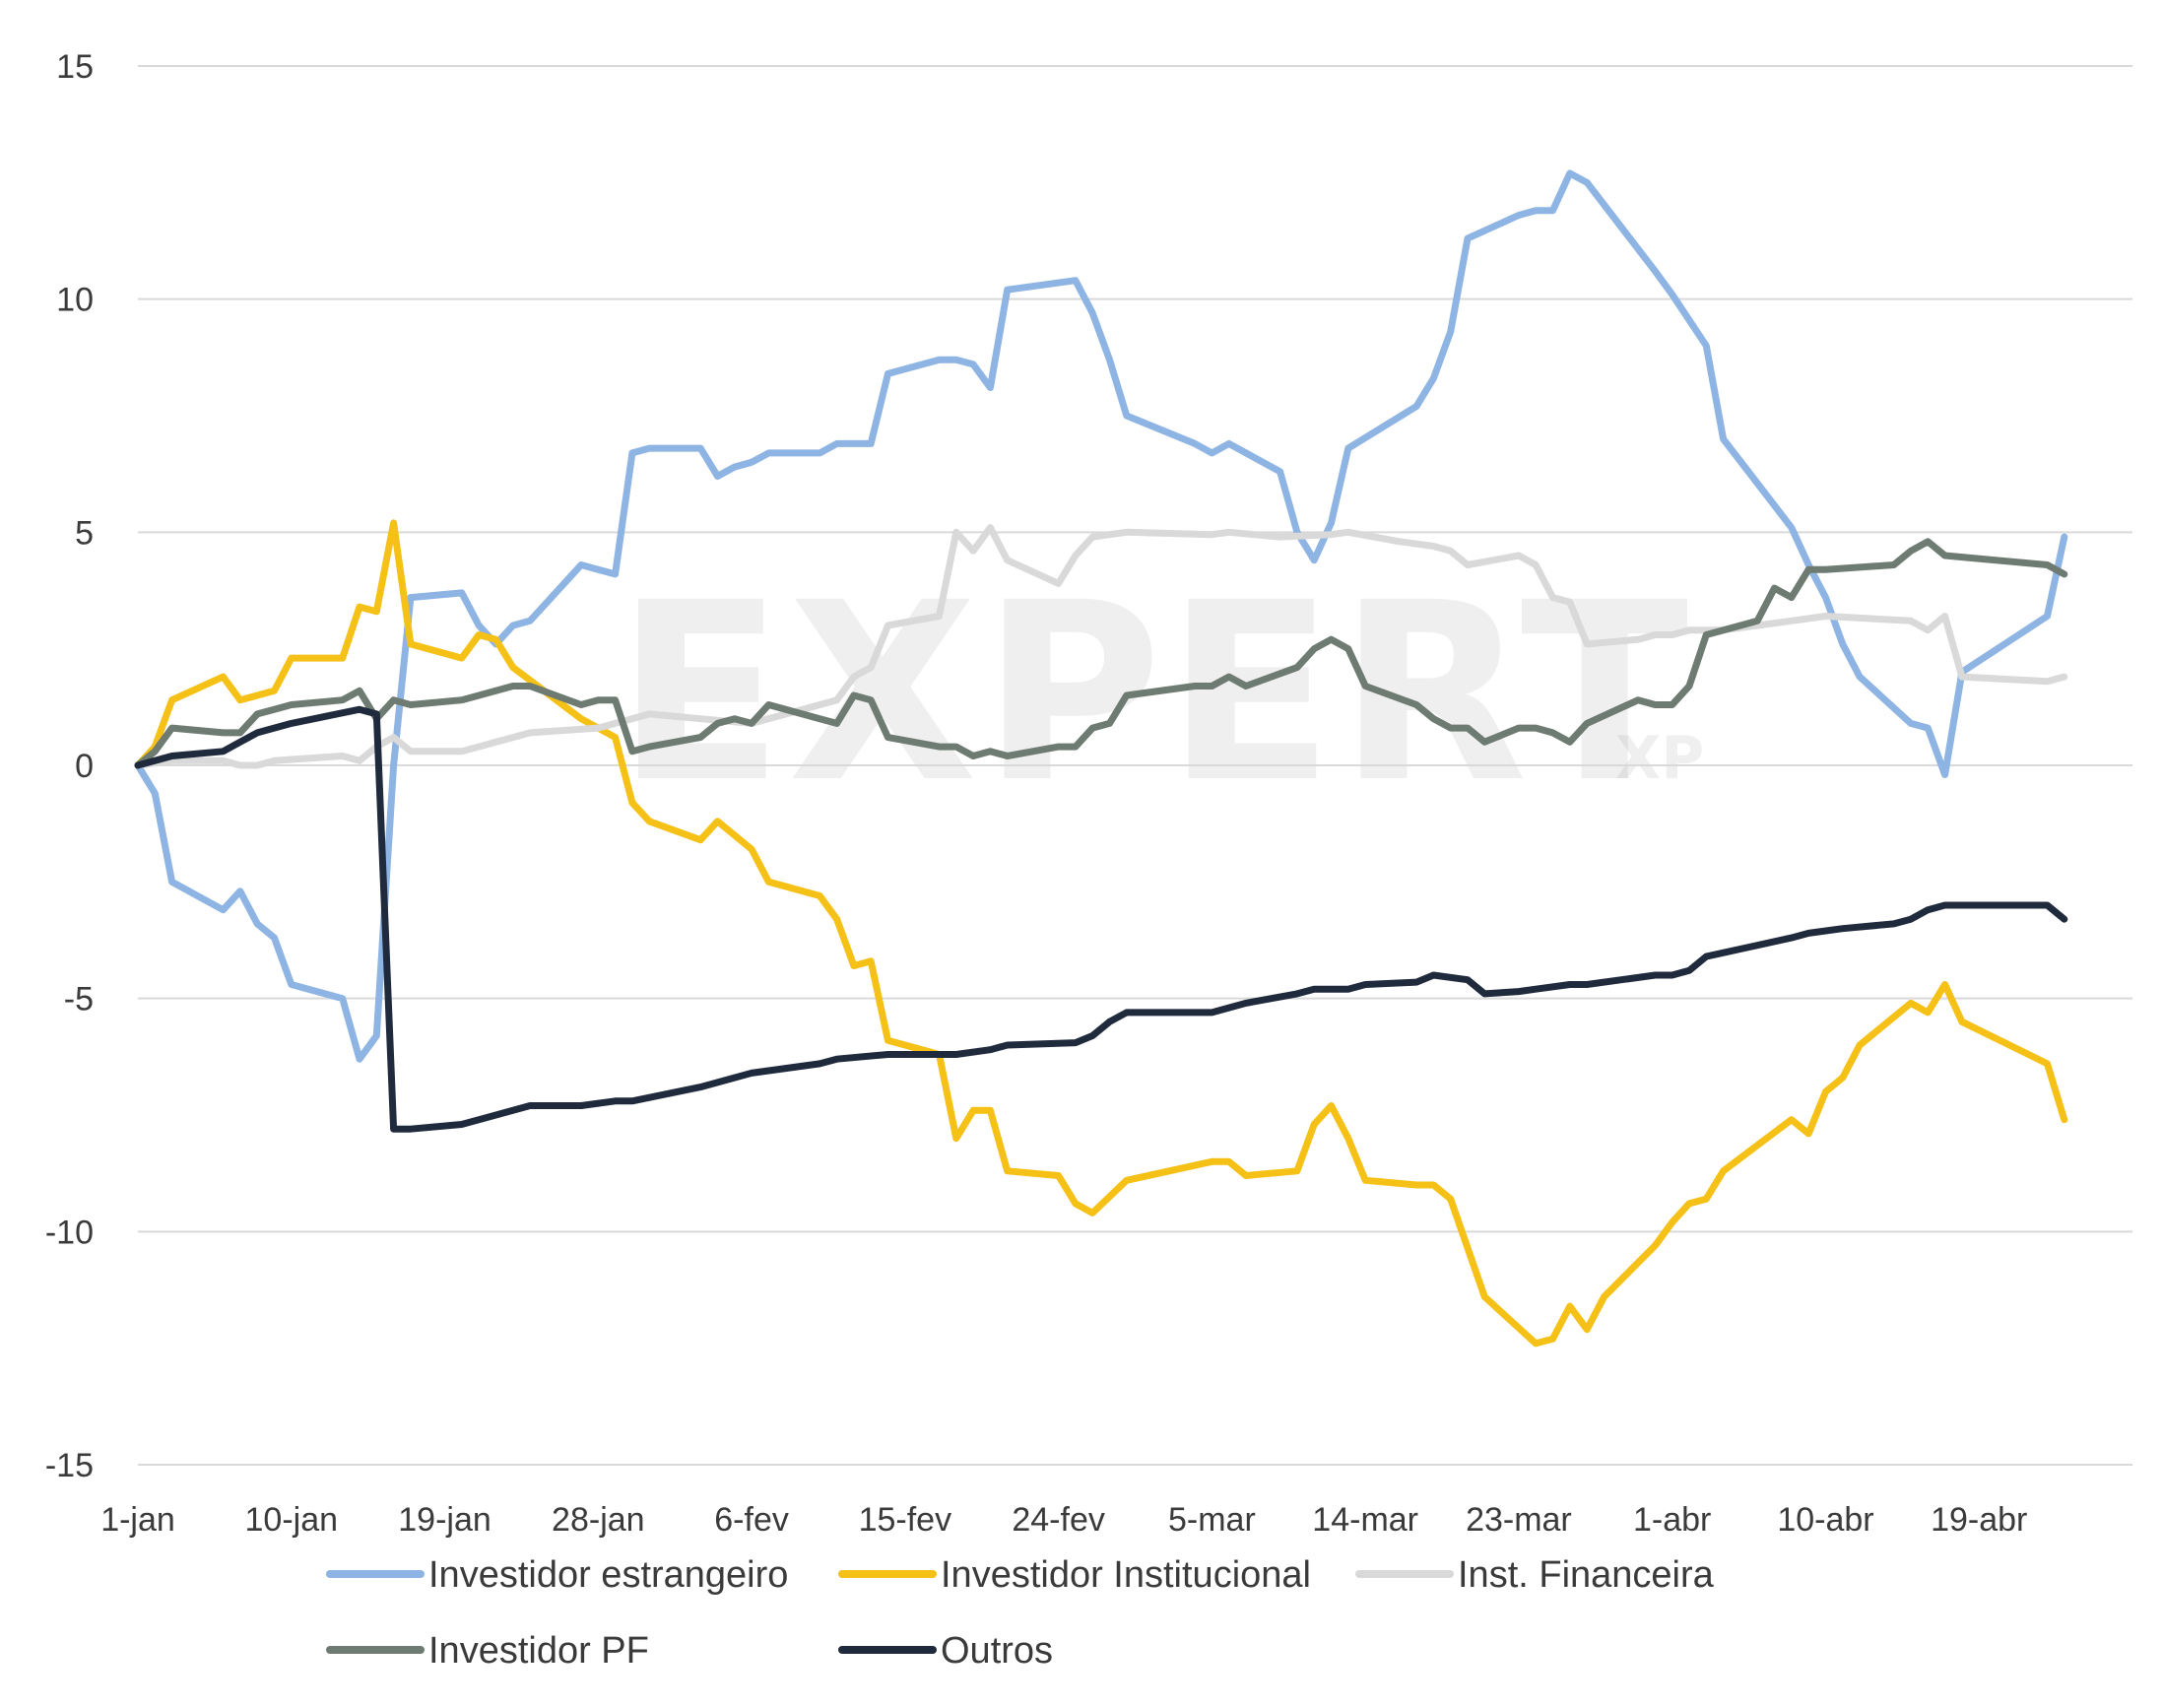 The image size is (2162, 1708). Describe the element at coordinates (1212, 1520) in the screenshot. I see `x-tick-label: 5-mar` at that location.